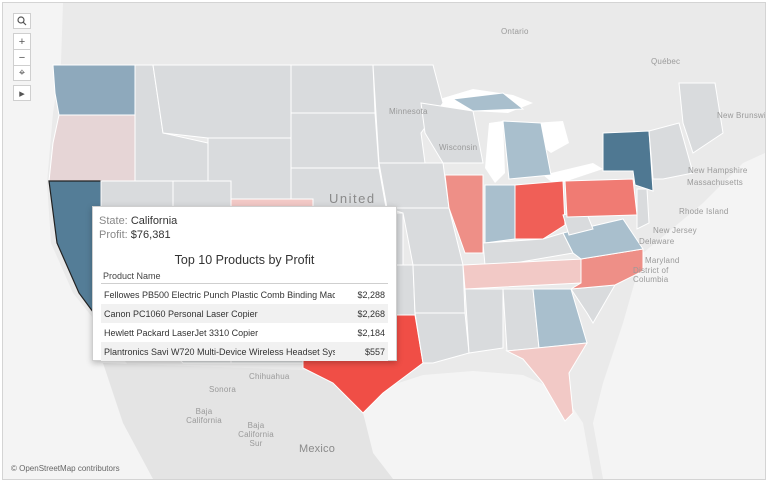 The image size is (768, 482). Describe the element at coordinates (408, 111) in the screenshot. I see `label-minnesota: Minnesota` at that location.